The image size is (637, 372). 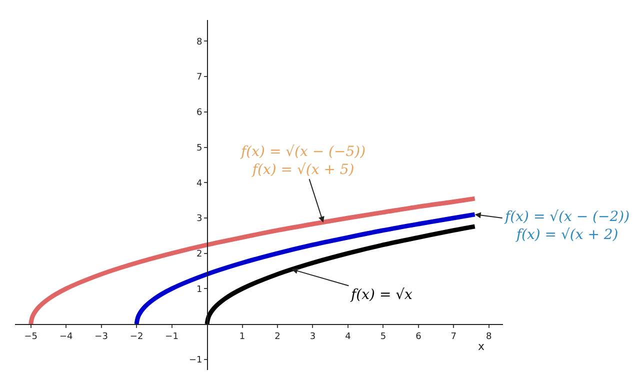 What do you see at coordinates (101, 337) in the screenshot?
I see `x-tick-label: −3` at bounding box center [101, 337].